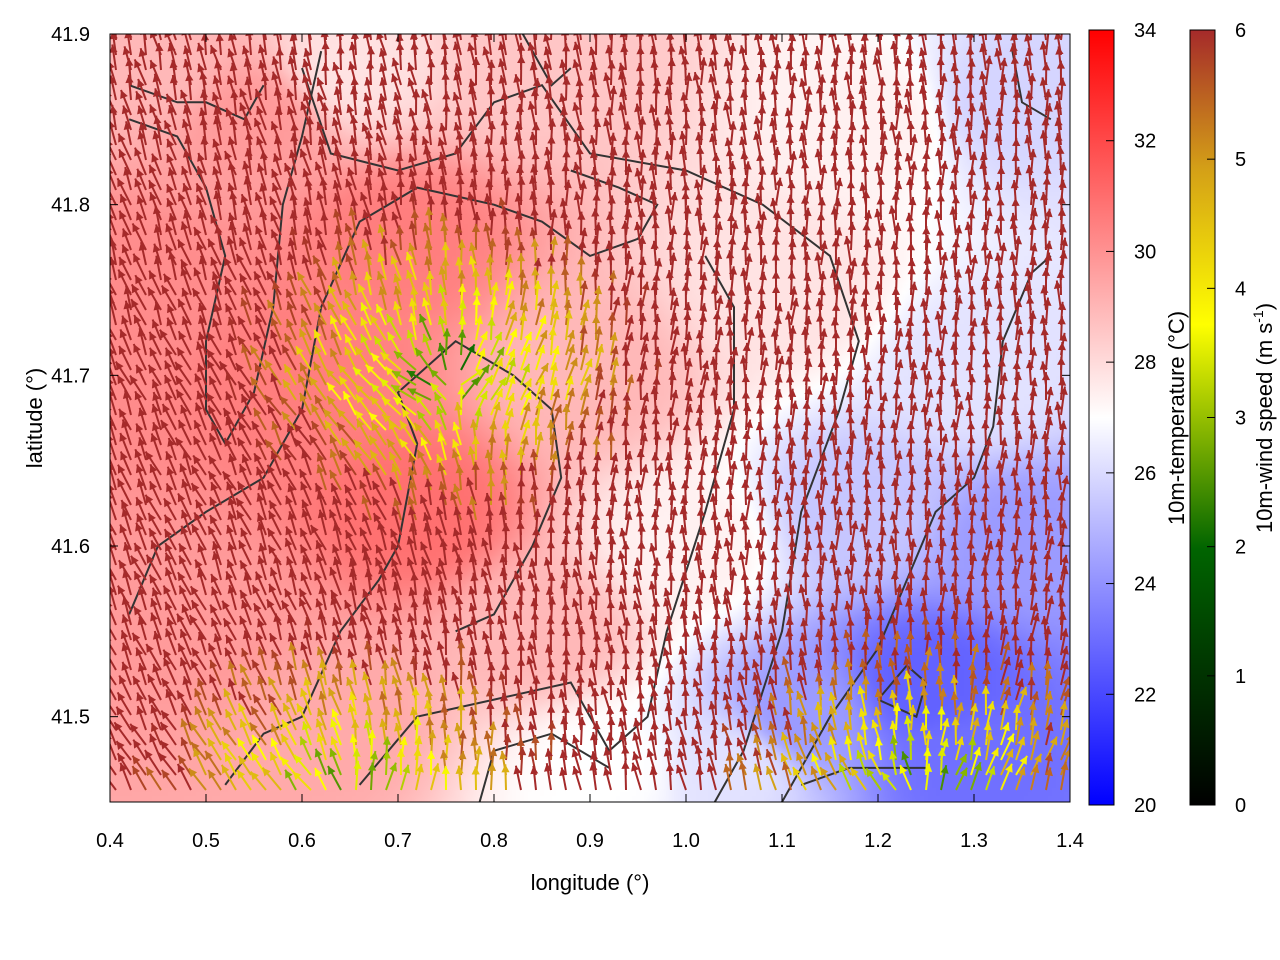 The width and height of the screenshot is (1280, 960). What do you see at coordinates (1240, 806) in the screenshot?
I see `wind-colorbar-tick-label: 0` at bounding box center [1240, 806].